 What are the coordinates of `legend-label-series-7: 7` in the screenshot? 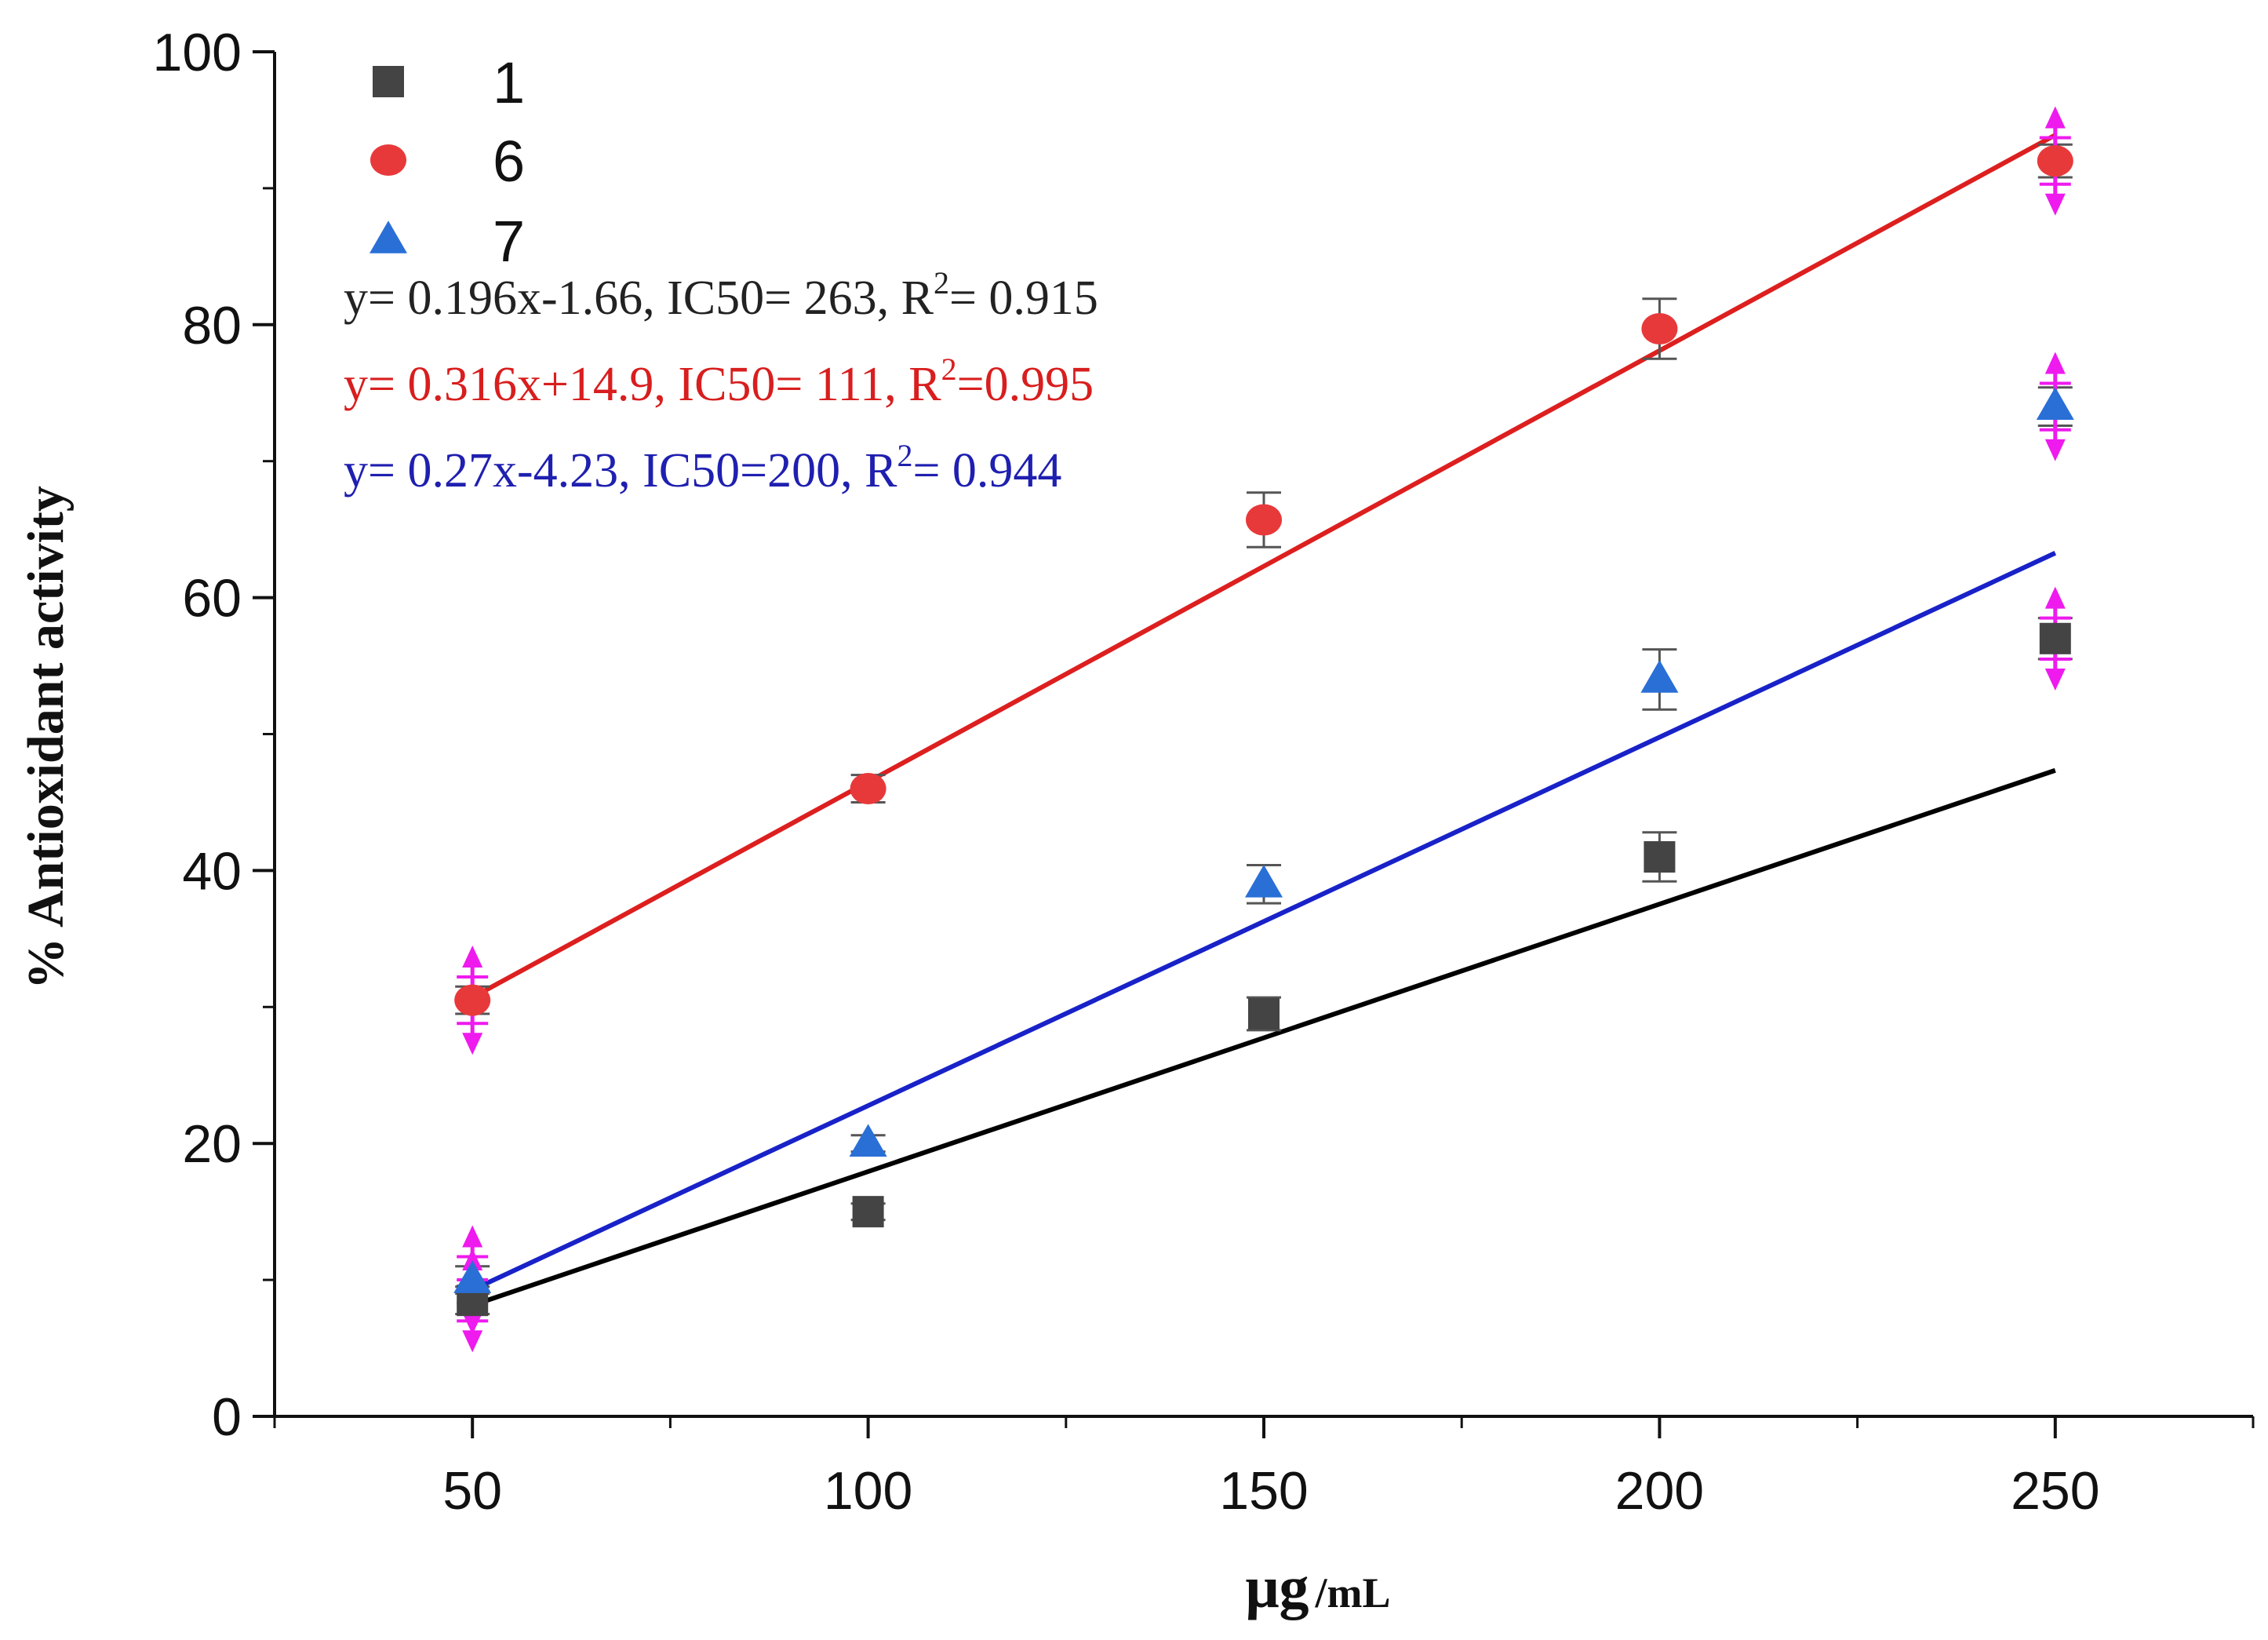 It's located at (509, 241).